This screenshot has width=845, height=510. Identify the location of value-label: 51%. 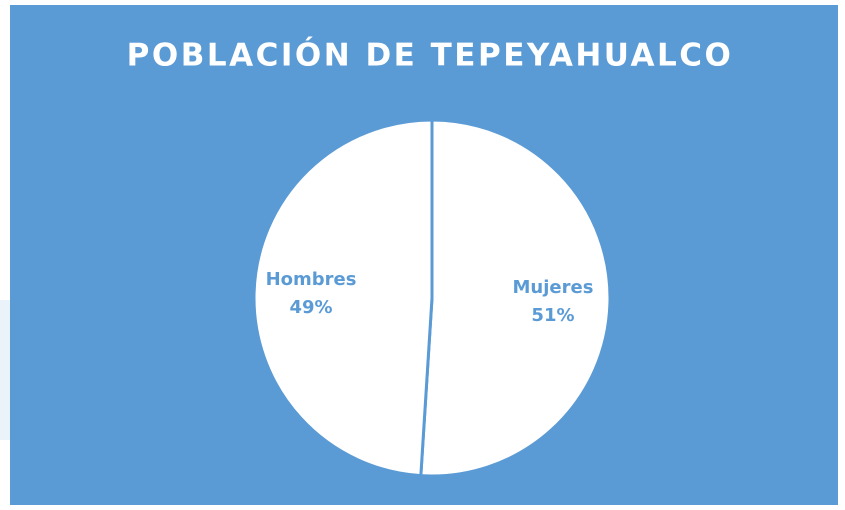
(552, 315).